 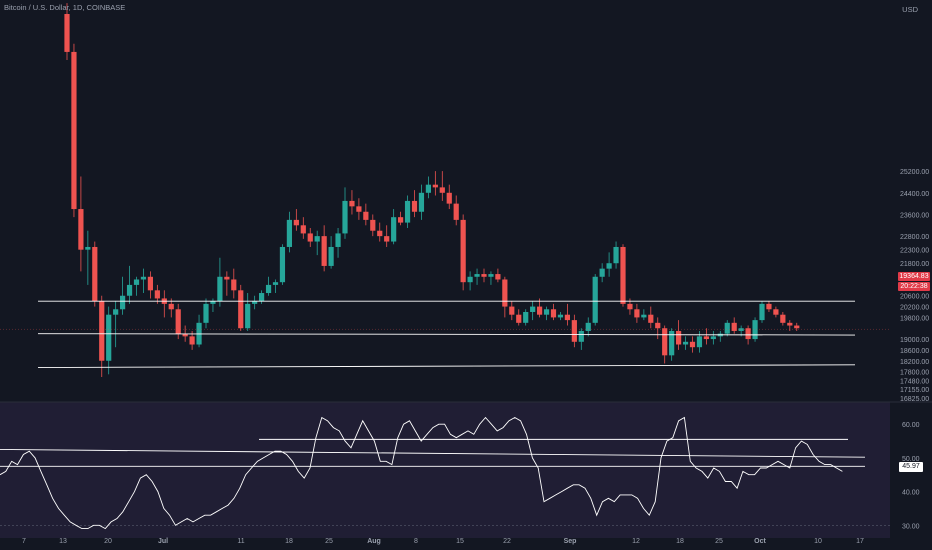 What do you see at coordinates (911, 493) in the screenshot?
I see `rsi-tick-label: 40.00` at bounding box center [911, 493].